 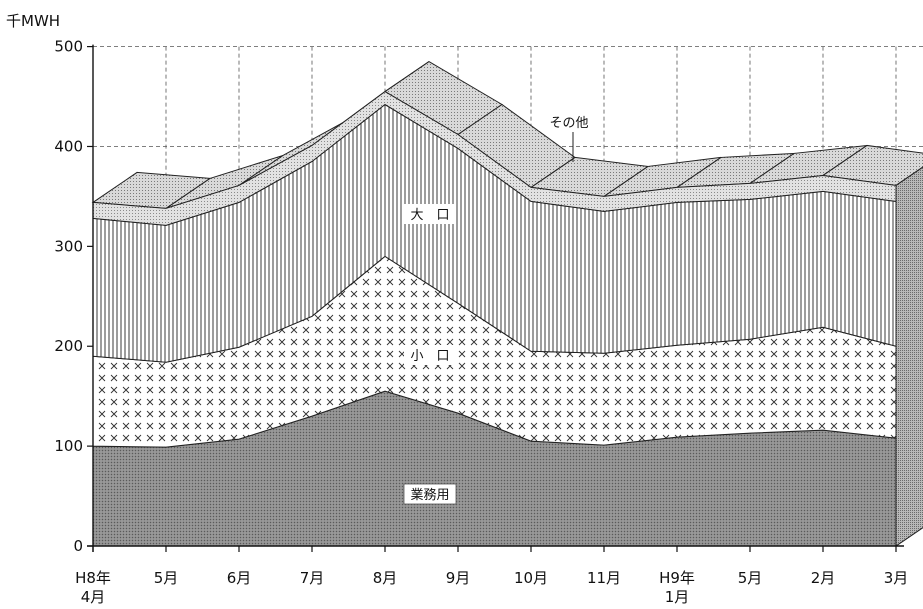 I want to click on x-tick-label: 9月, so click(x=458, y=578).